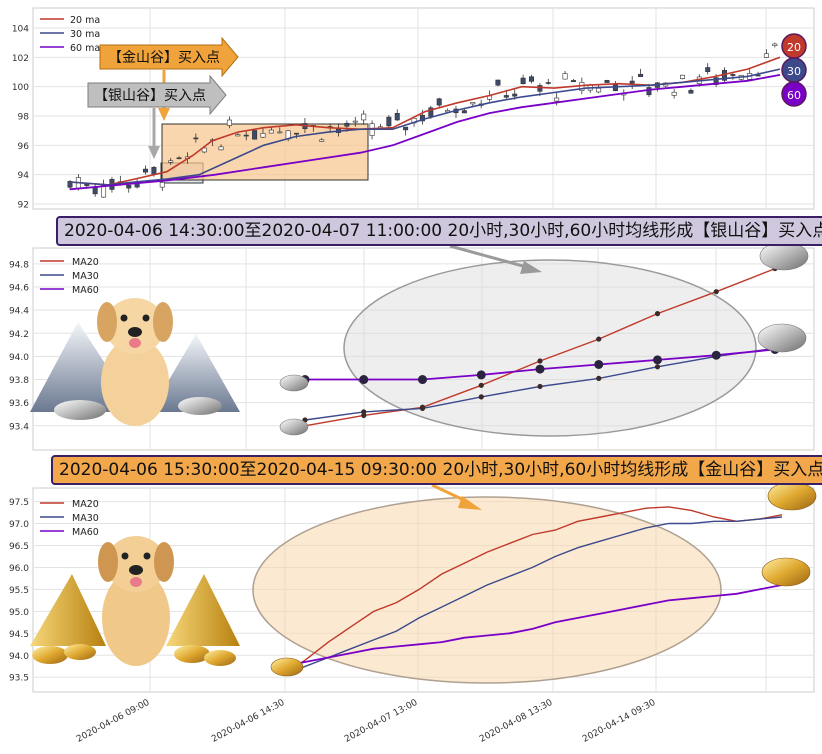 Image resolution: width=822 pixels, height=754 pixels. I want to click on legend-ma30-p3: MA30, so click(85, 518).